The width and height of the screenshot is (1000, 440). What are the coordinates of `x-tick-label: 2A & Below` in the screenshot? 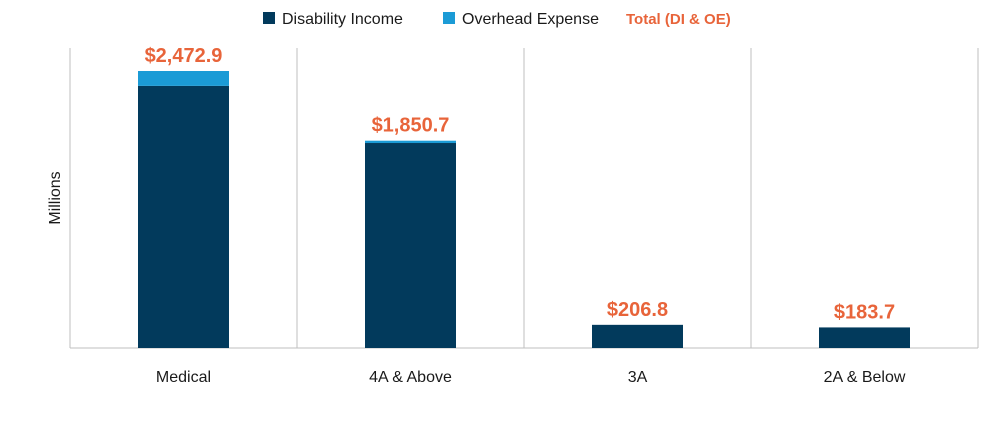 It's located at (865, 377).